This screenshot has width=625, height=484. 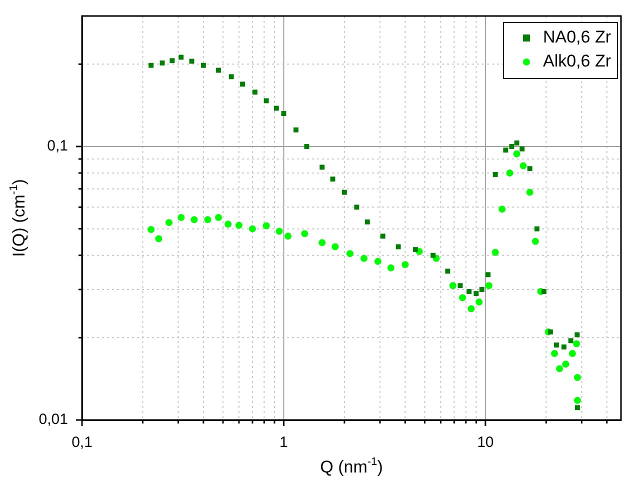 What do you see at coordinates (53, 419) in the screenshot?
I see `y-tick-label: 0,01` at bounding box center [53, 419].